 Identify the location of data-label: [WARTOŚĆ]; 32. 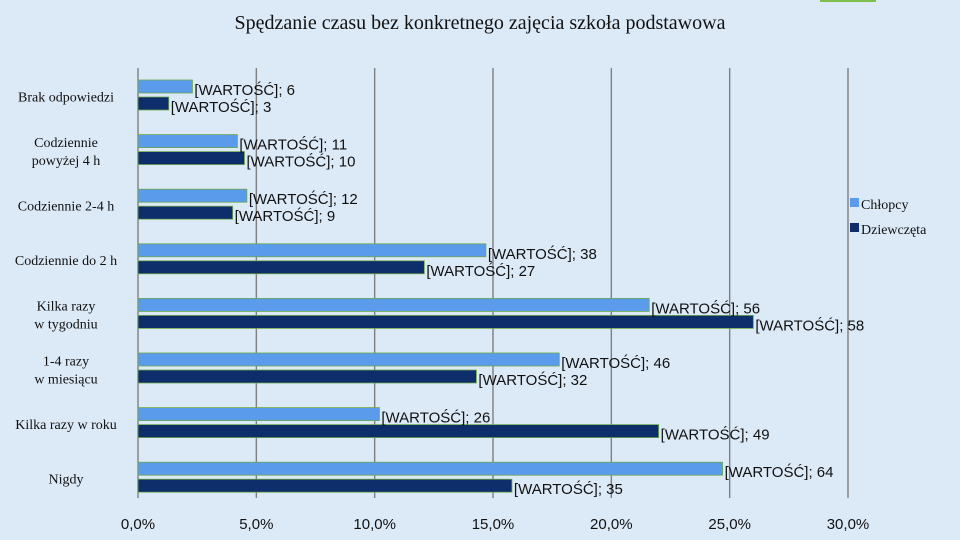
(532, 380).